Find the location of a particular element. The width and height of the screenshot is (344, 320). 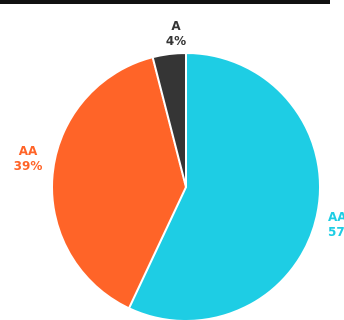

slice-label-3: A is located at coordinates (176, 26).